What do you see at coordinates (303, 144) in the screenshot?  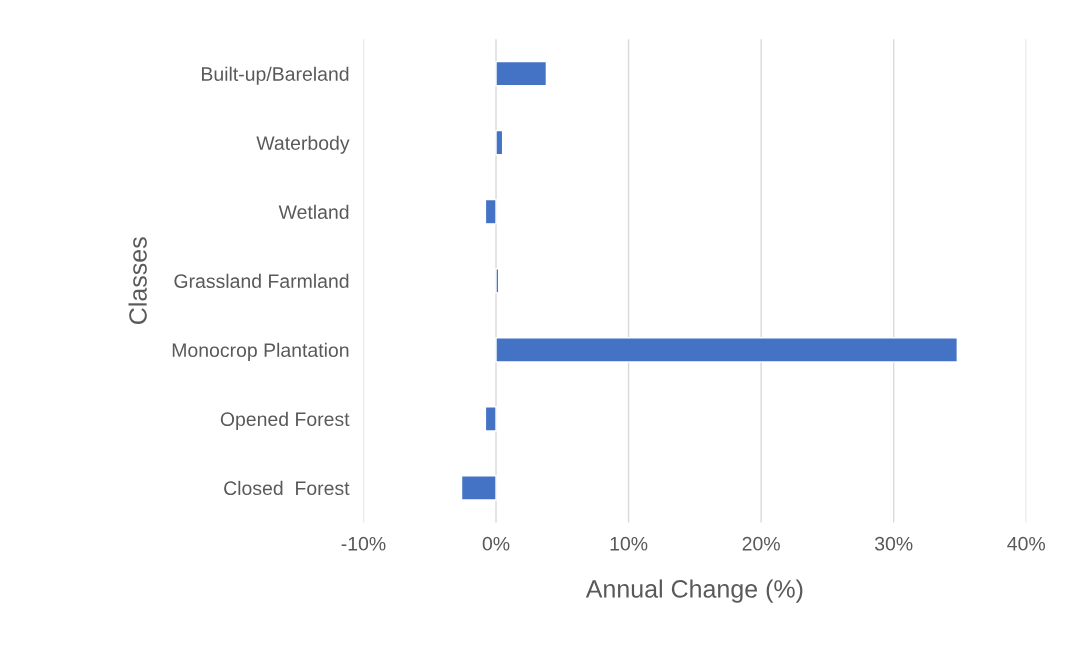 I see `y-tick-label: Waterbody` at bounding box center [303, 144].